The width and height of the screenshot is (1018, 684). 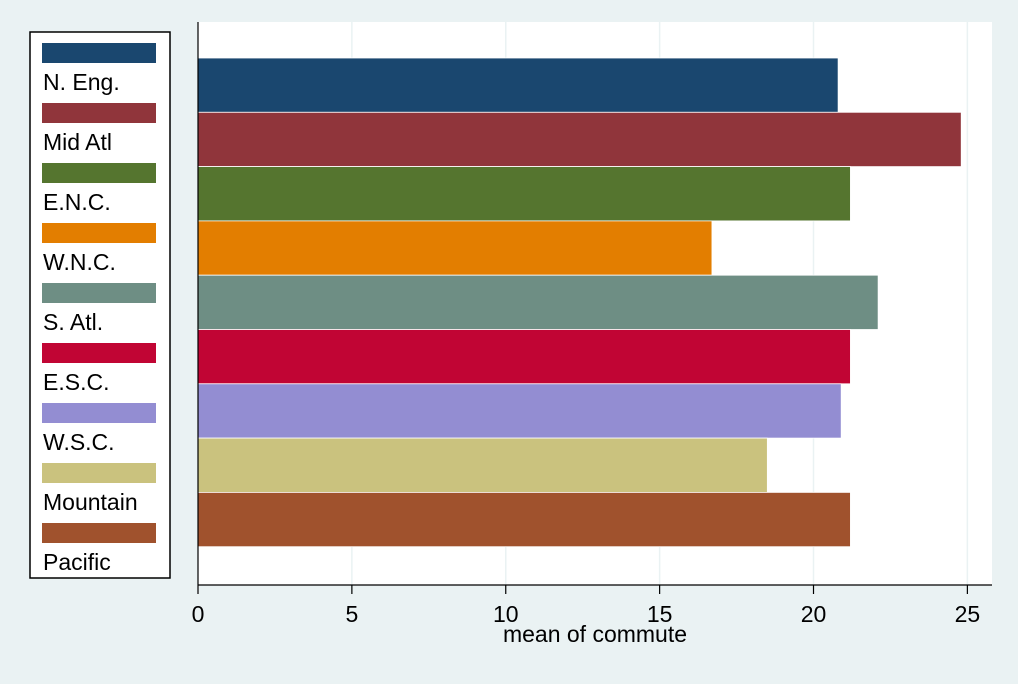 What do you see at coordinates (660, 614) in the screenshot?
I see `x-tick-label: 15` at bounding box center [660, 614].